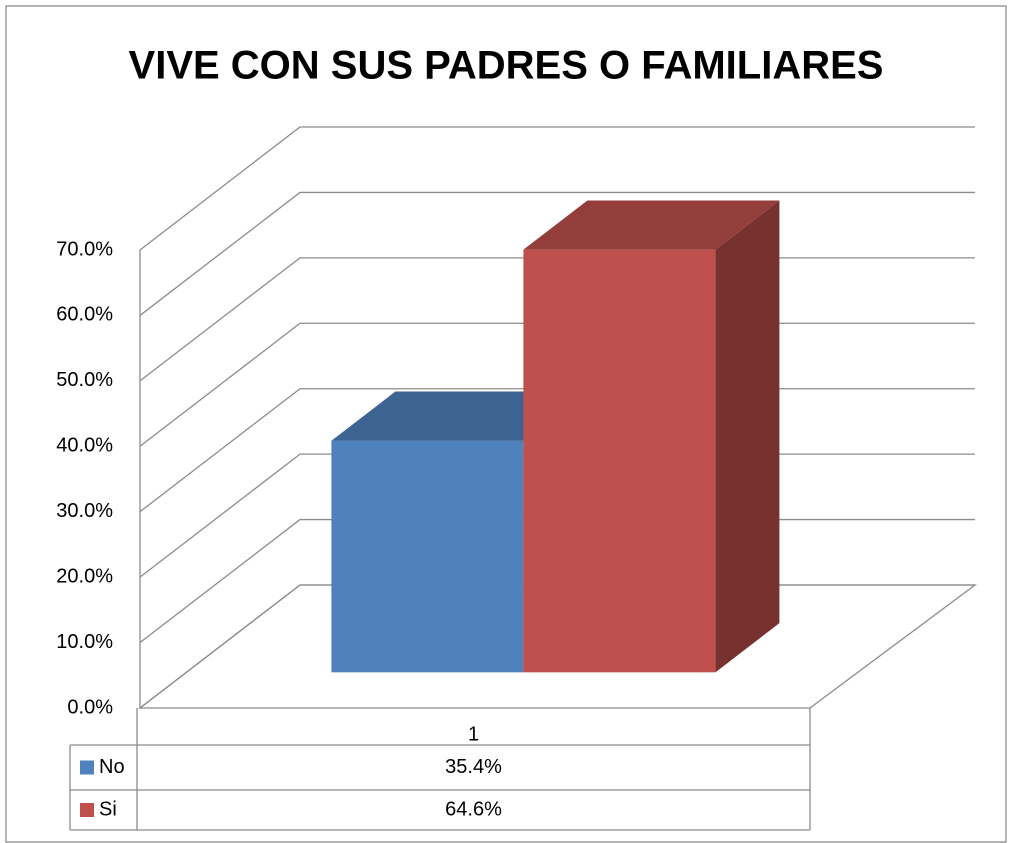 The width and height of the screenshot is (1013, 843). Describe the element at coordinates (84, 642) in the screenshot. I see `y-tick-label: 10.0%` at that location.